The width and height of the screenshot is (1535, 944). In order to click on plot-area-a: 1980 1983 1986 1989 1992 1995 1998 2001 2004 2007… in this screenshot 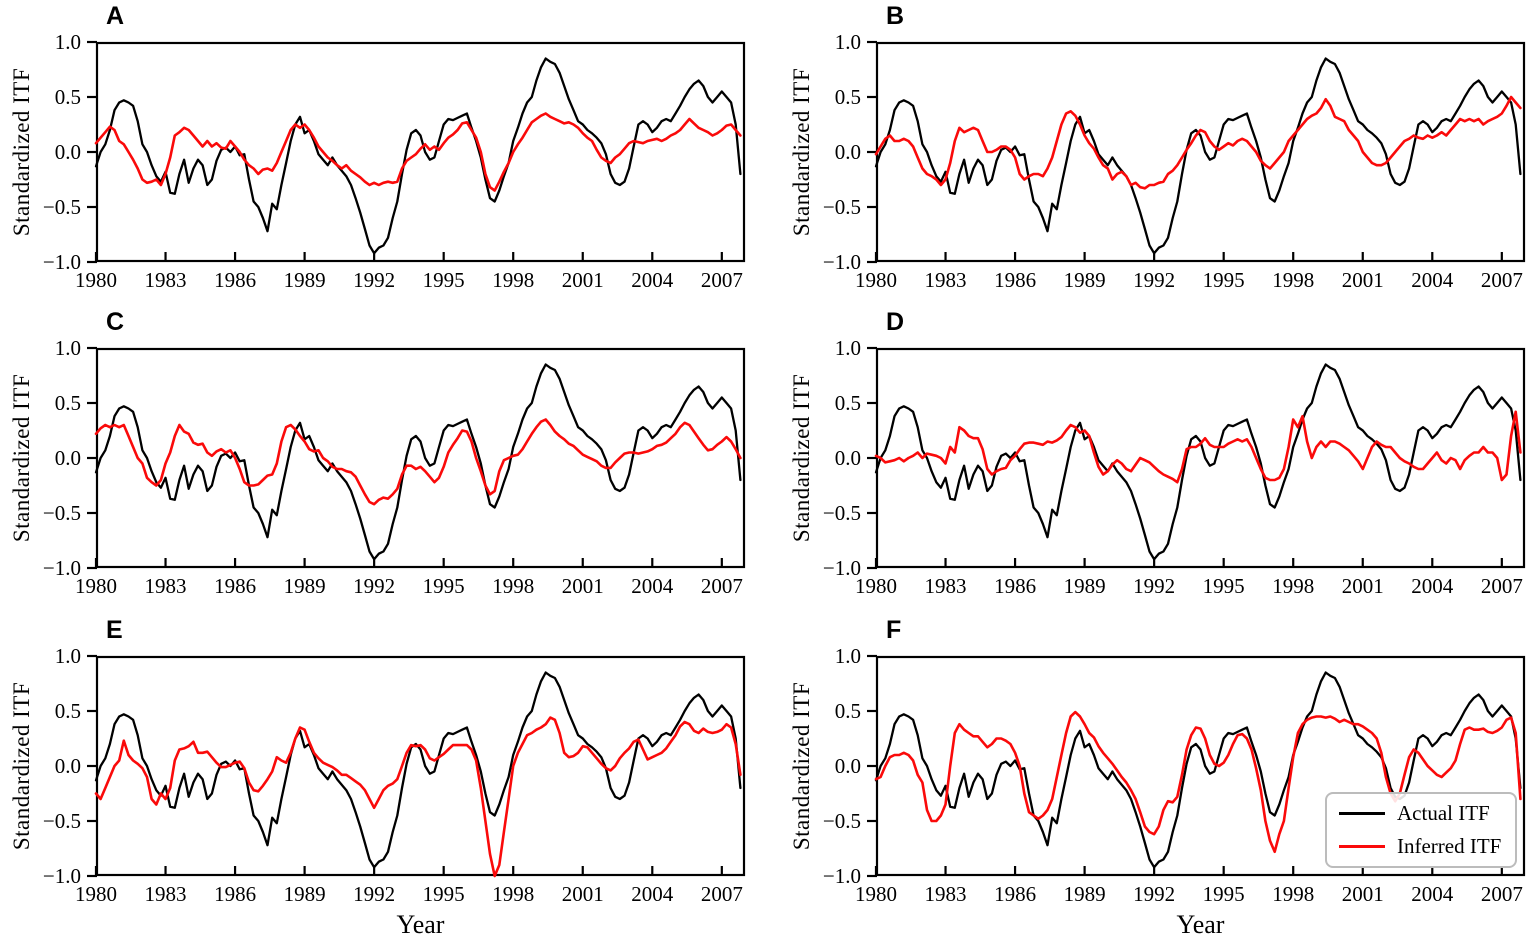, I will do `click(394, 161)`.